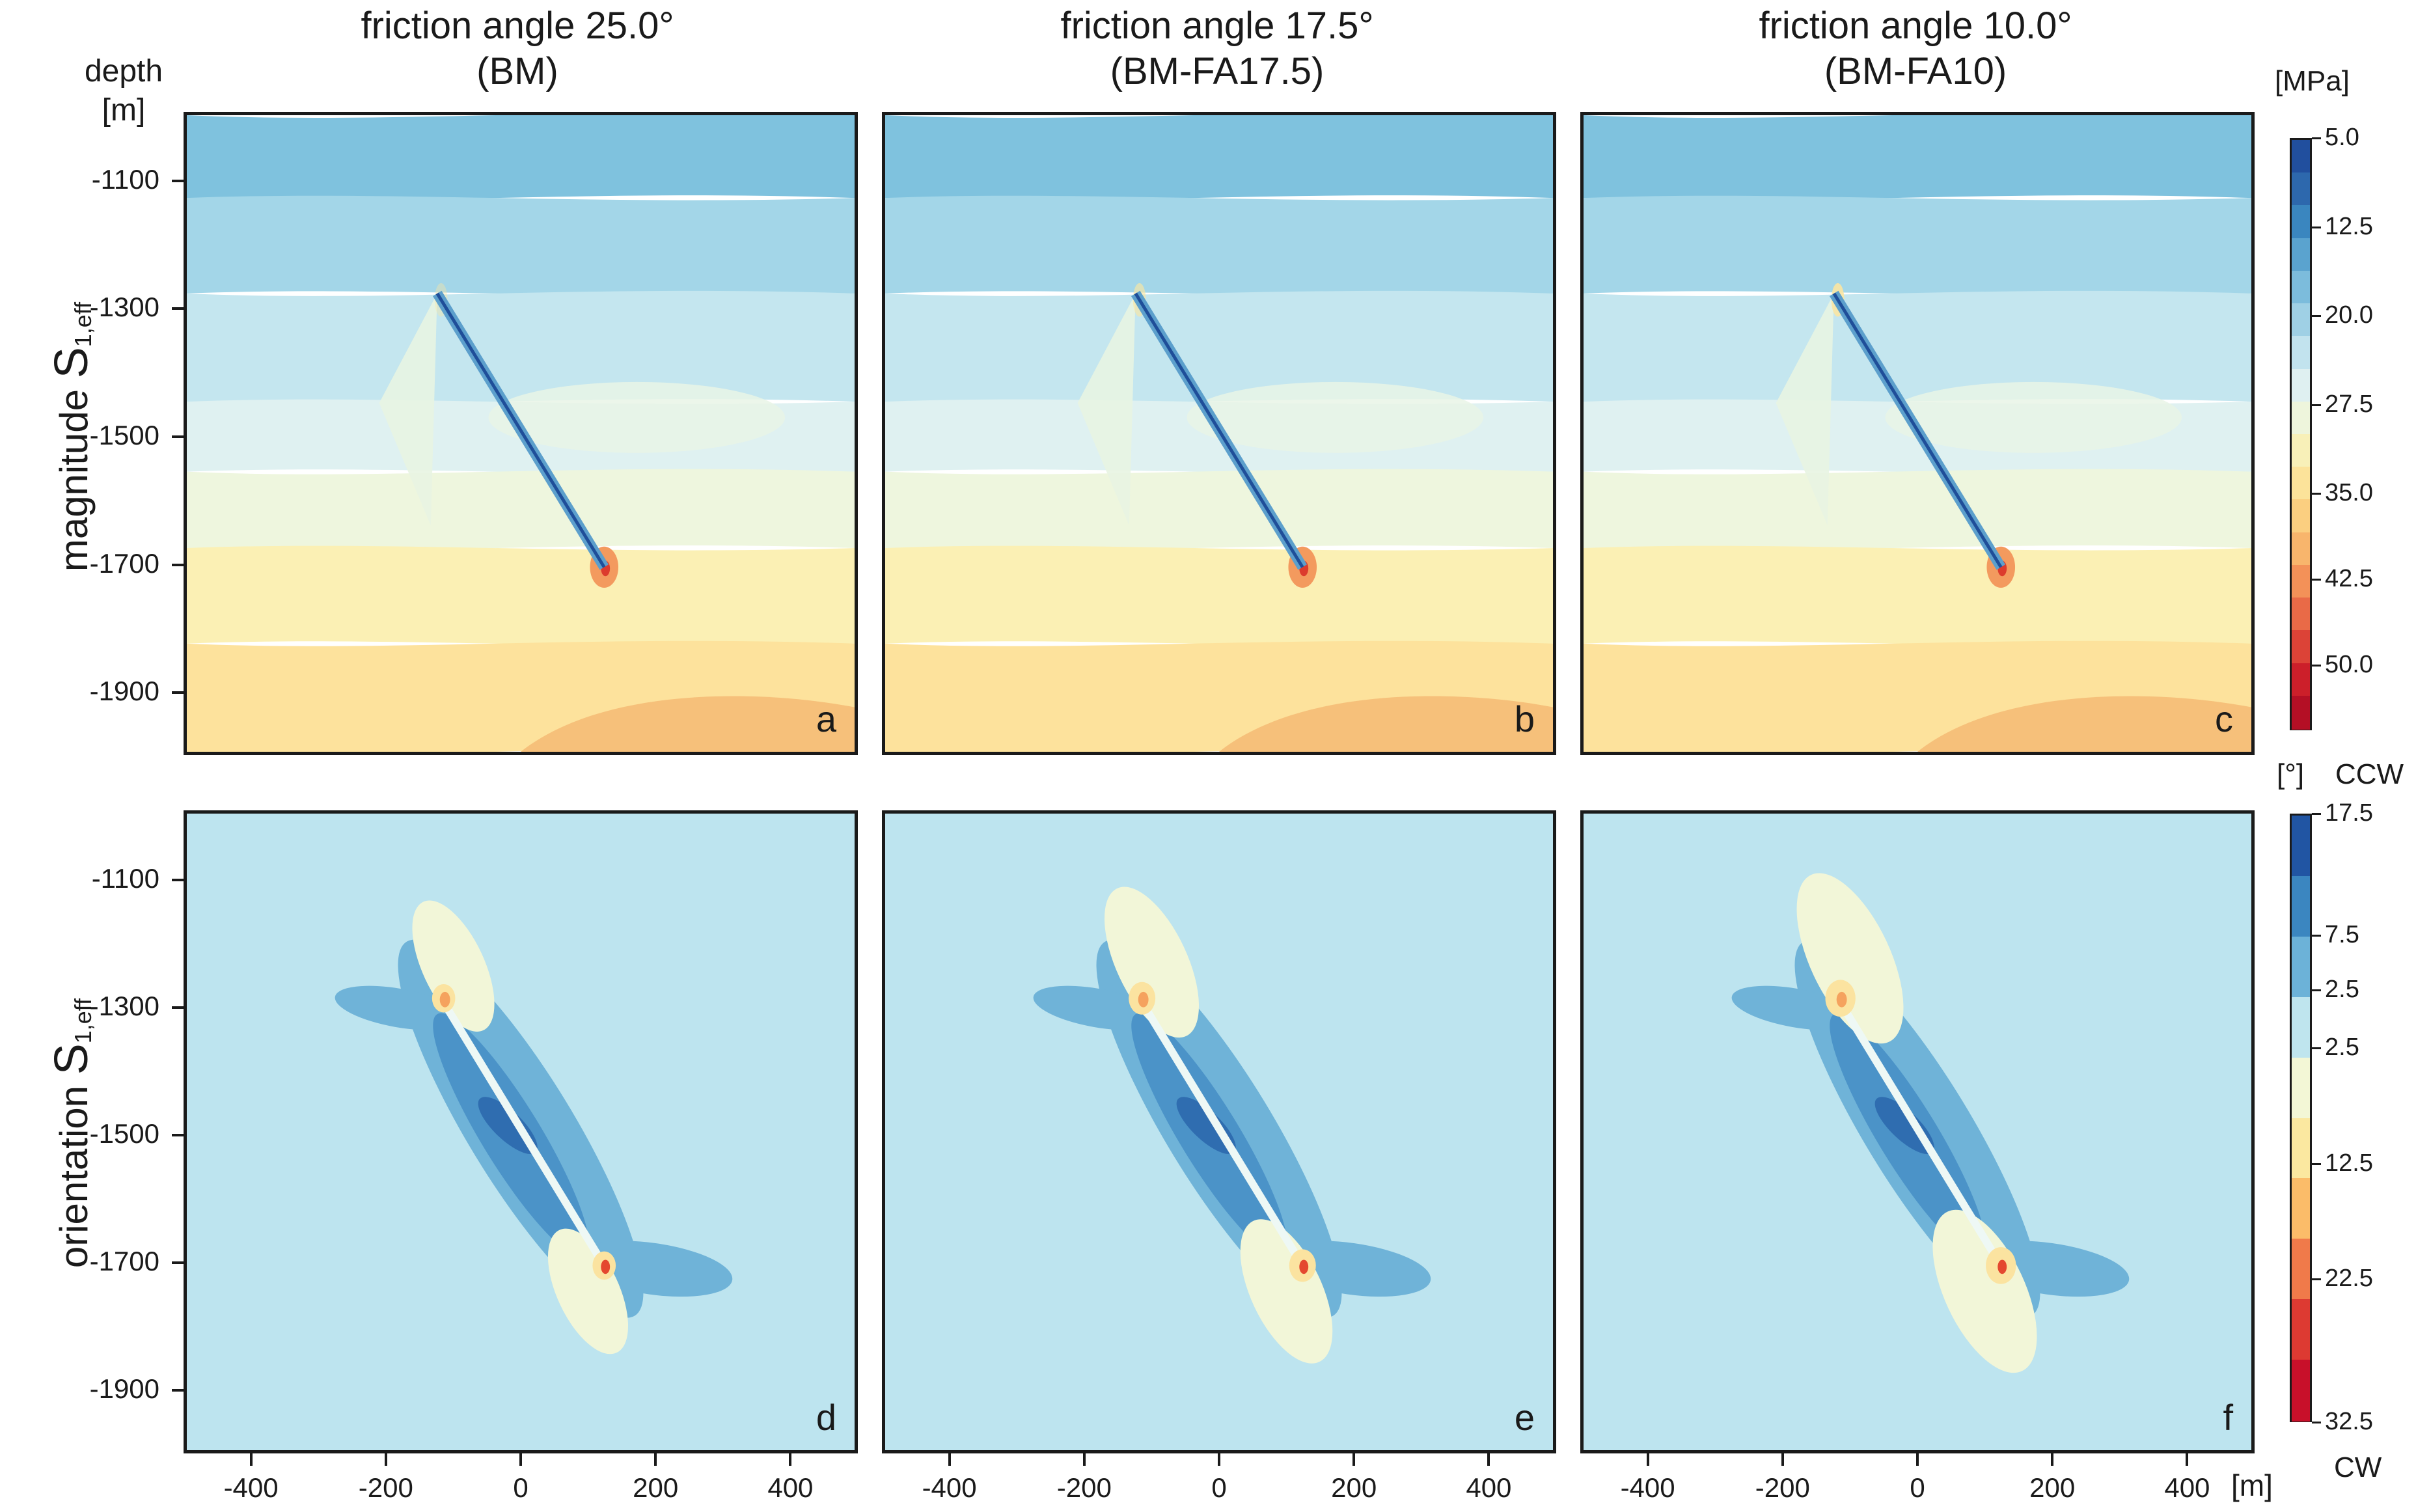 This screenshot has height=1512, width=2416. What do you see at coordinates (2349, 813) in the screenshot?
I see `colorbar-orientation-tick-label-1: 17.5` at bounding box center [2349, 813].